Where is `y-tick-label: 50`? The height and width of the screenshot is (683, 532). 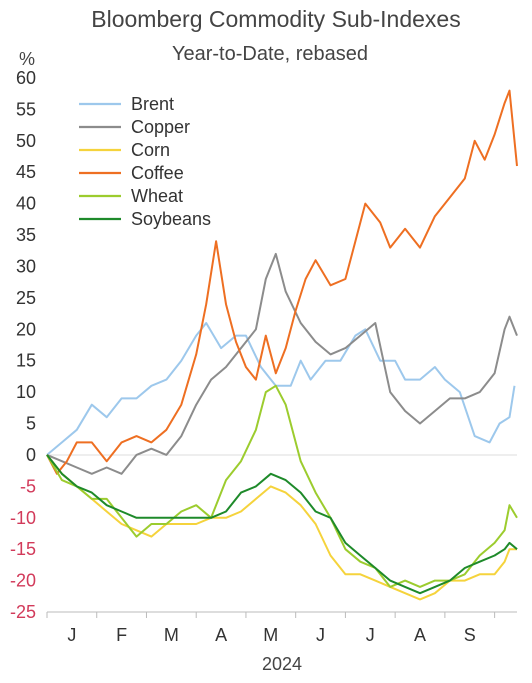 y-tick-label: 50 is located at coordinates (26, 141).